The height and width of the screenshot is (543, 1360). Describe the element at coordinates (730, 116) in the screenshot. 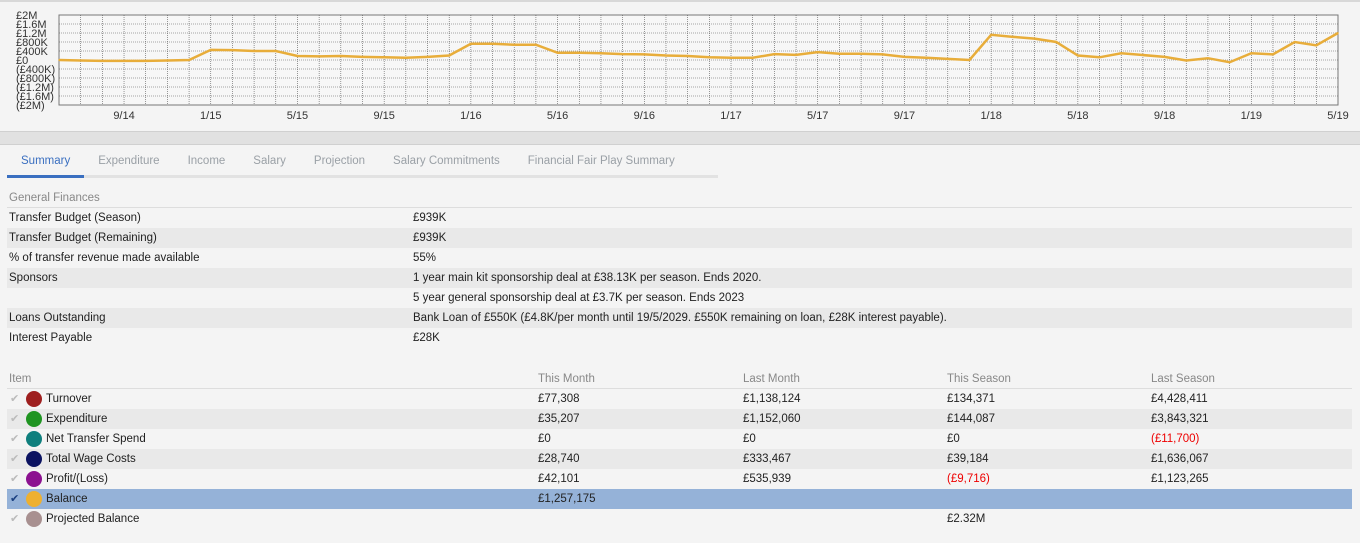

I see `x-tick-label: 1/17` at that location.